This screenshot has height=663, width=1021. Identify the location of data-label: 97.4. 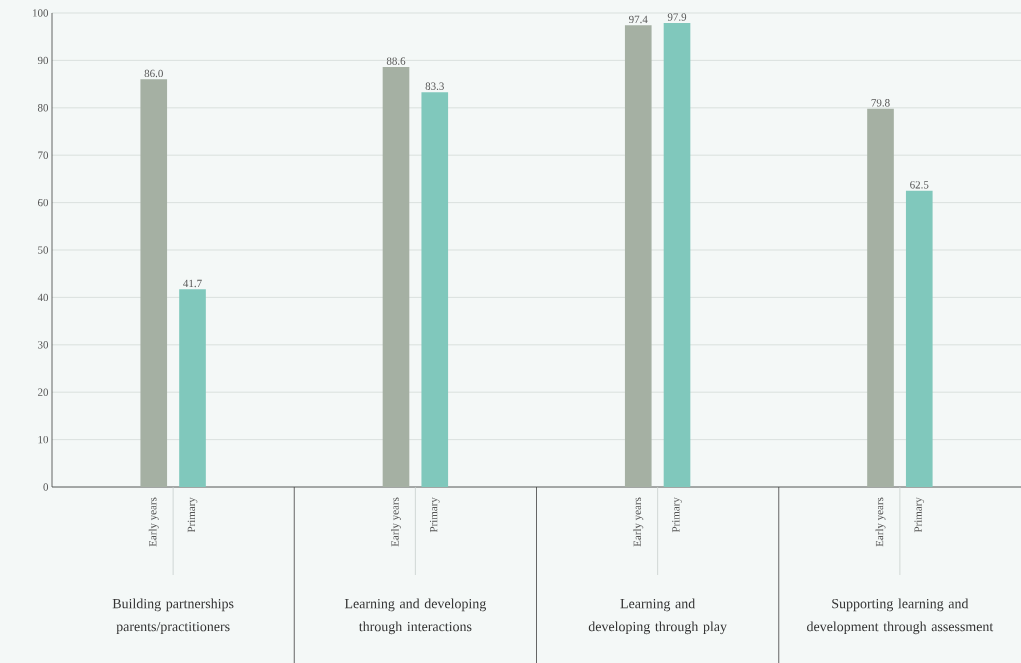
(638, 19).